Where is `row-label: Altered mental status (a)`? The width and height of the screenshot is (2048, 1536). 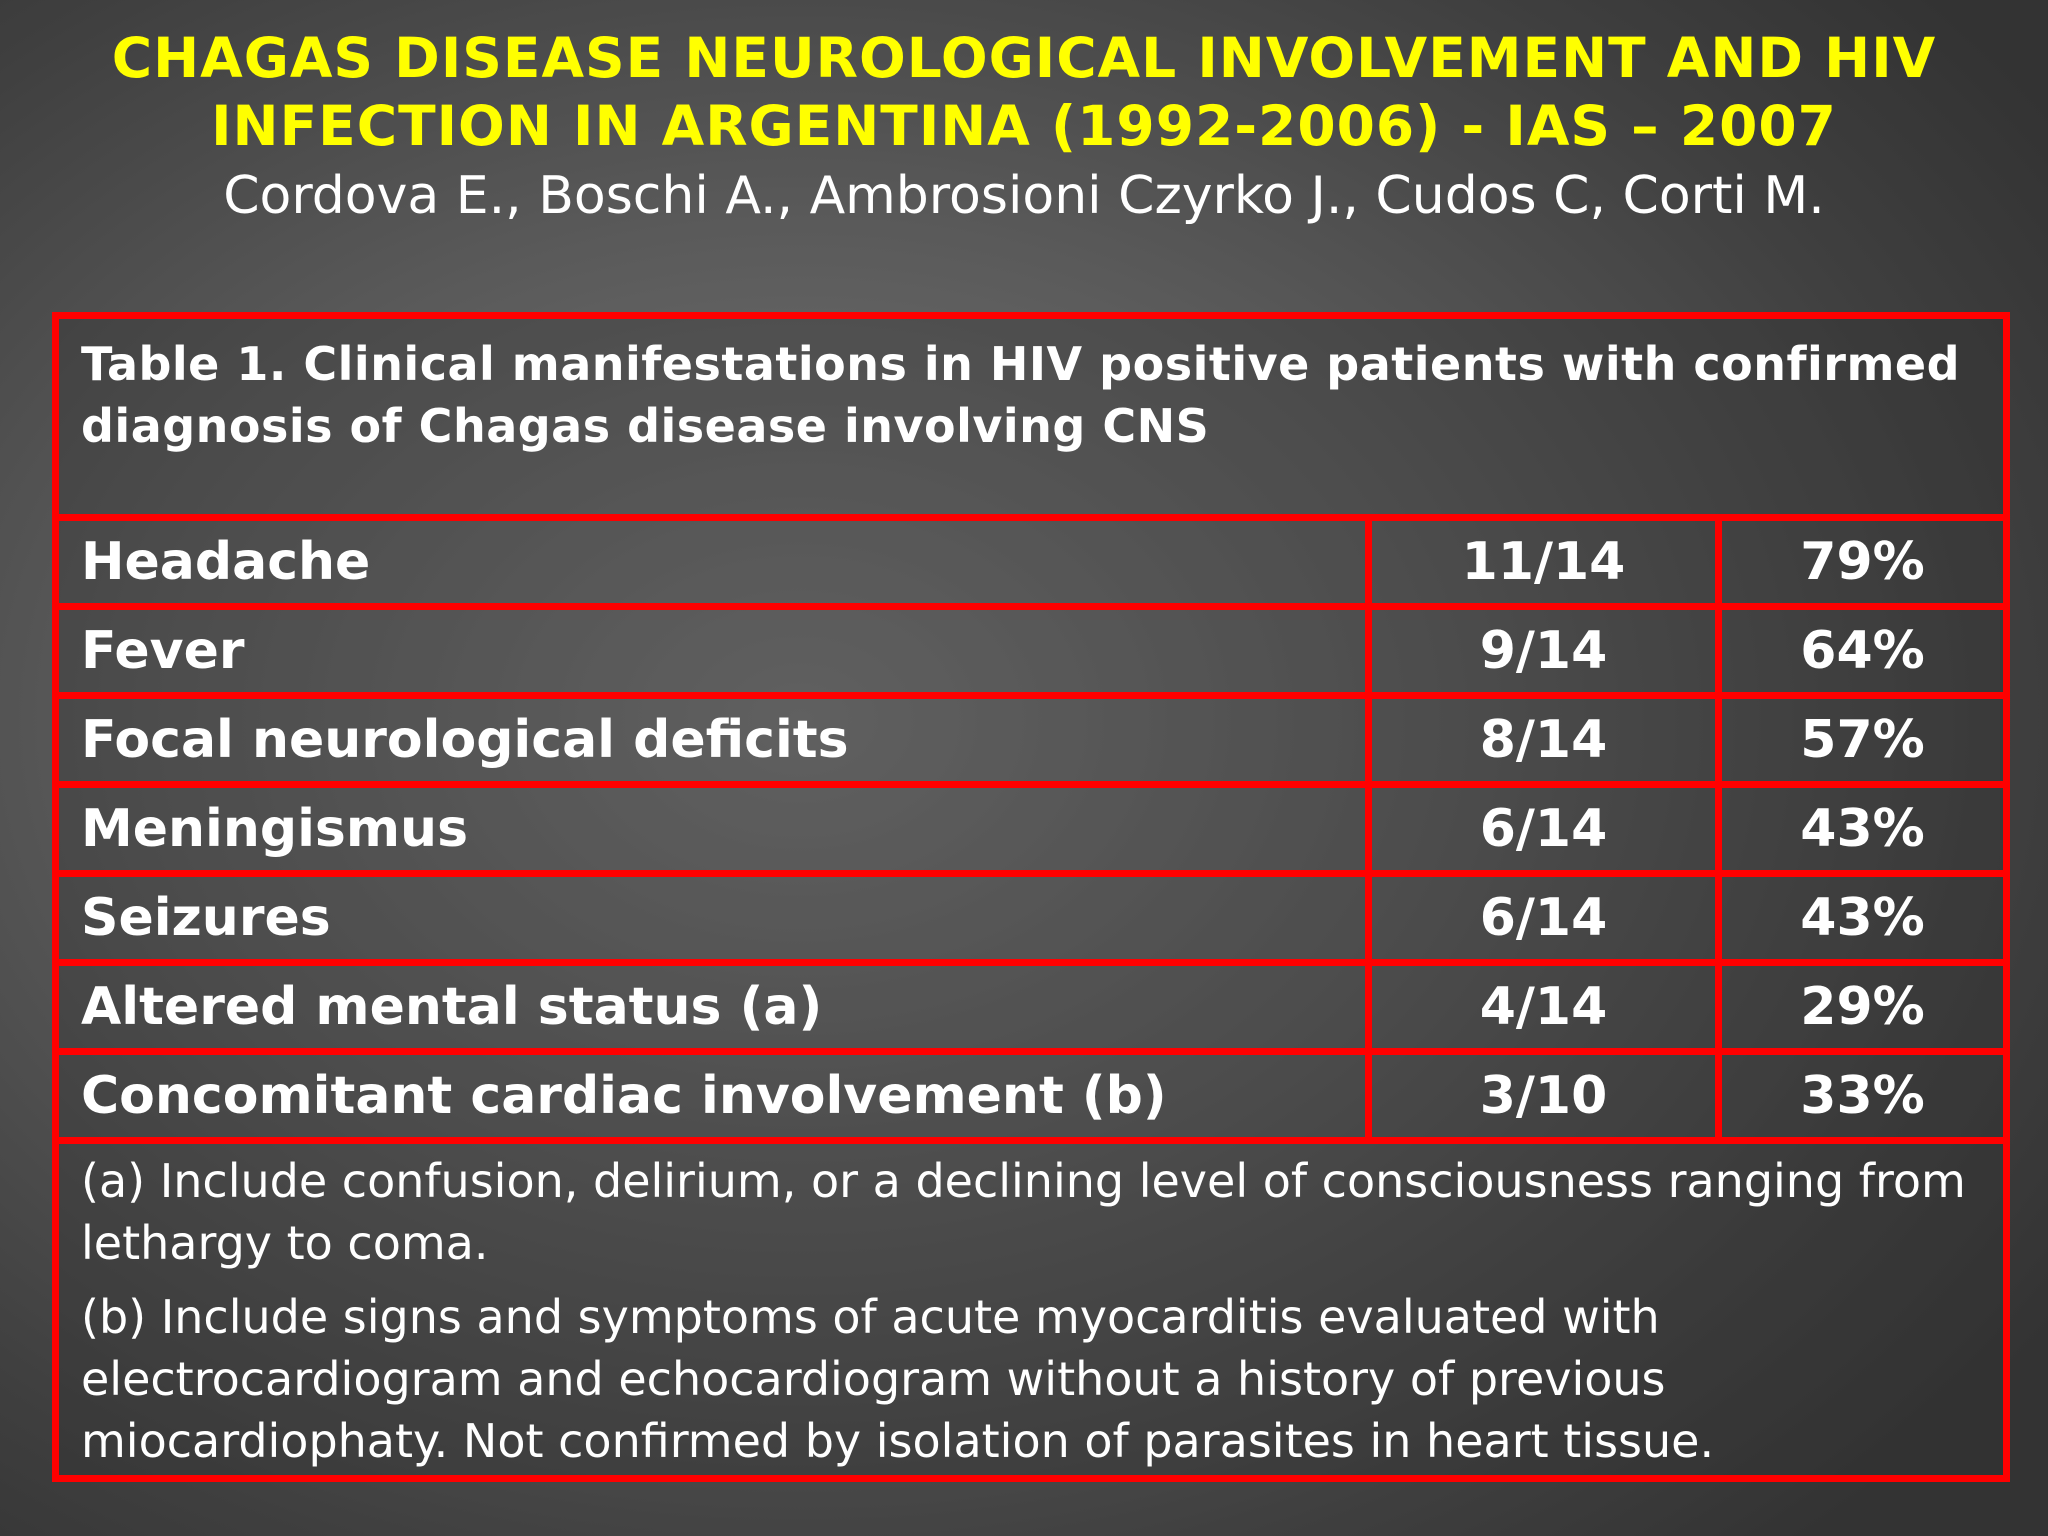
row-label: Altered mental status (a) is located at coordinates (452, 1007).